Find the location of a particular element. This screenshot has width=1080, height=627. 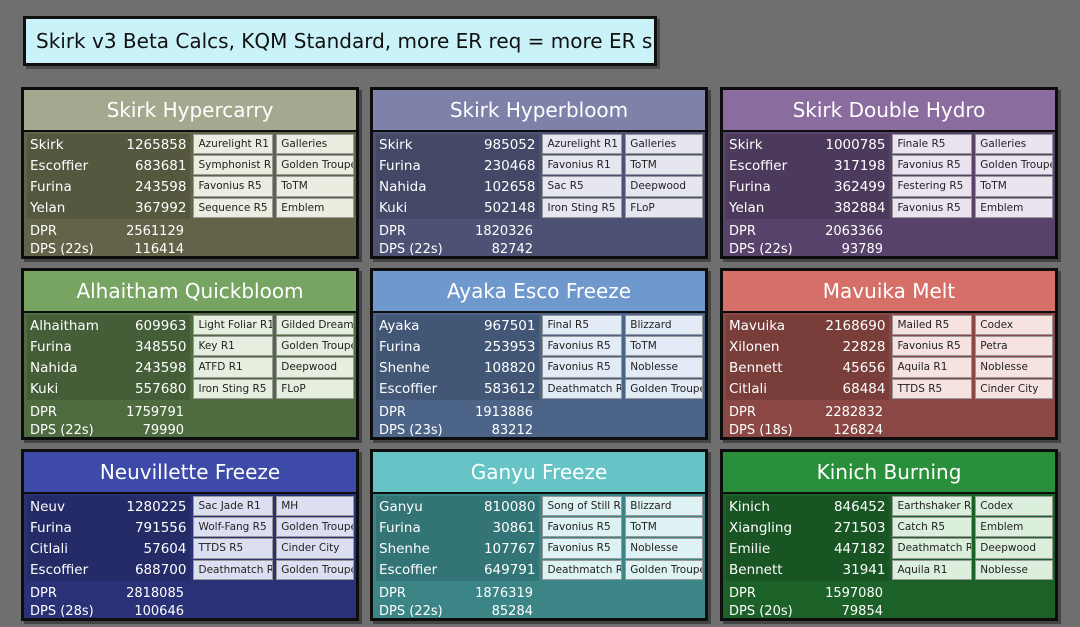

dpr-row-value: 2282832 is located at coordinates (854, 412).